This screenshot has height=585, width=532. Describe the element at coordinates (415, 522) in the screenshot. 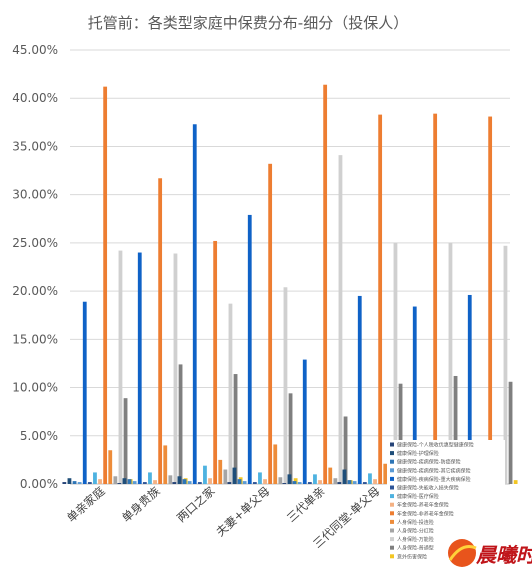

I see `legend-entry: 人身保险-投连险` at that location.